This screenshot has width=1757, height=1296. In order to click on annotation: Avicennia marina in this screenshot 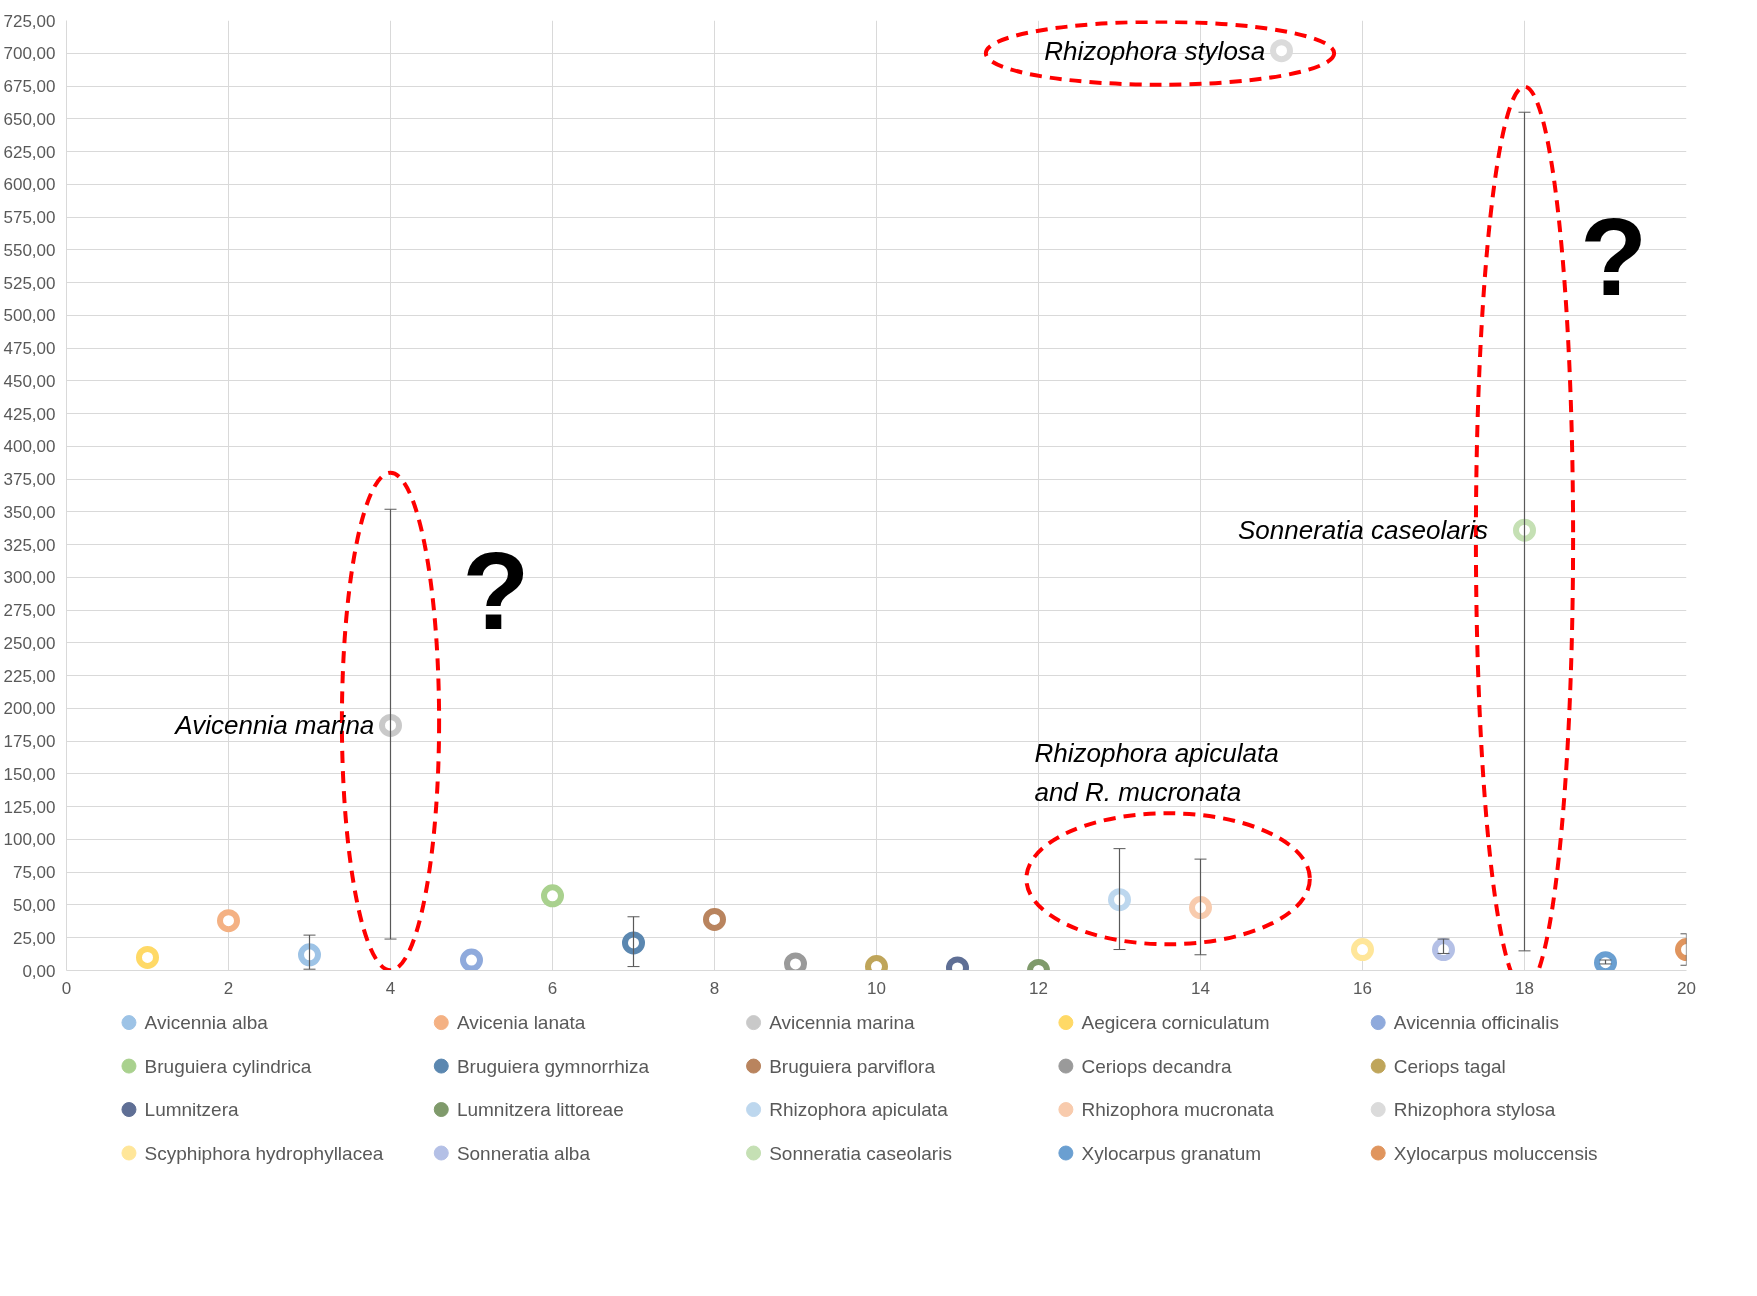, I will do `click(274, 725)`.